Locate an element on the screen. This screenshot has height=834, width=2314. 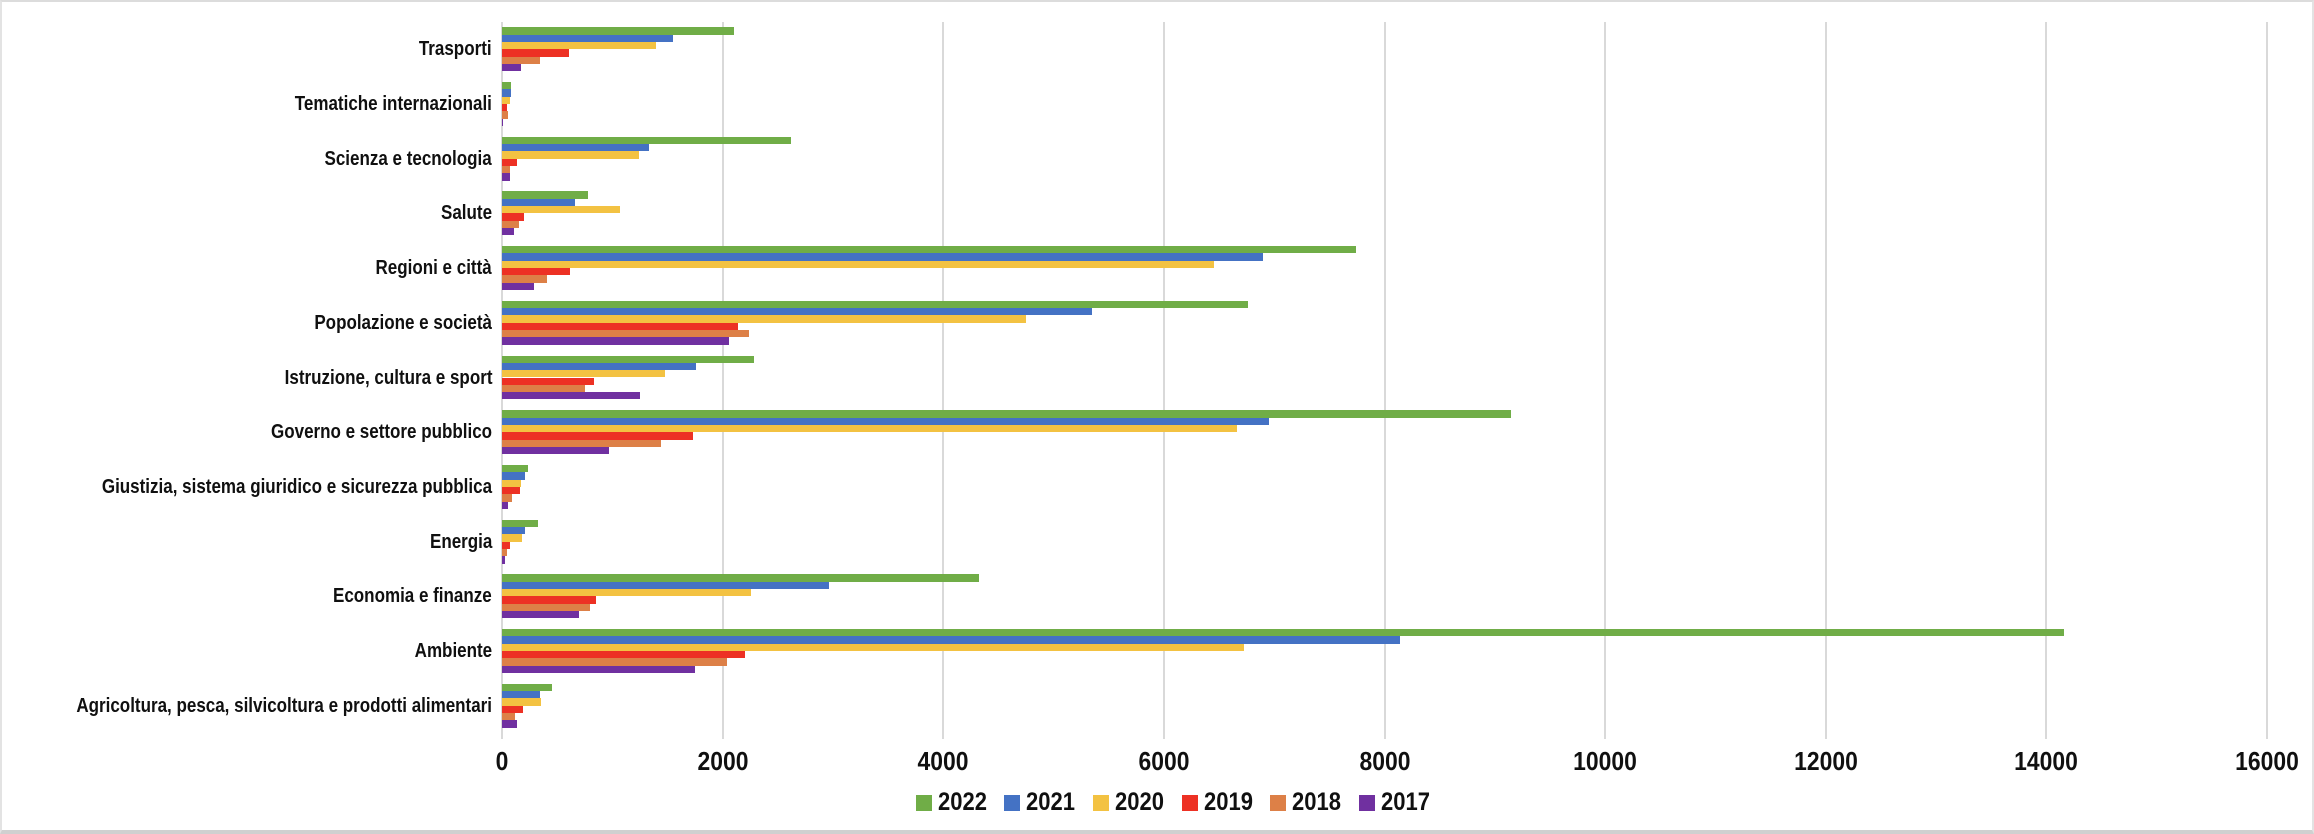
legend-item-2019: 2019 is located at coordinates (1220, 802).